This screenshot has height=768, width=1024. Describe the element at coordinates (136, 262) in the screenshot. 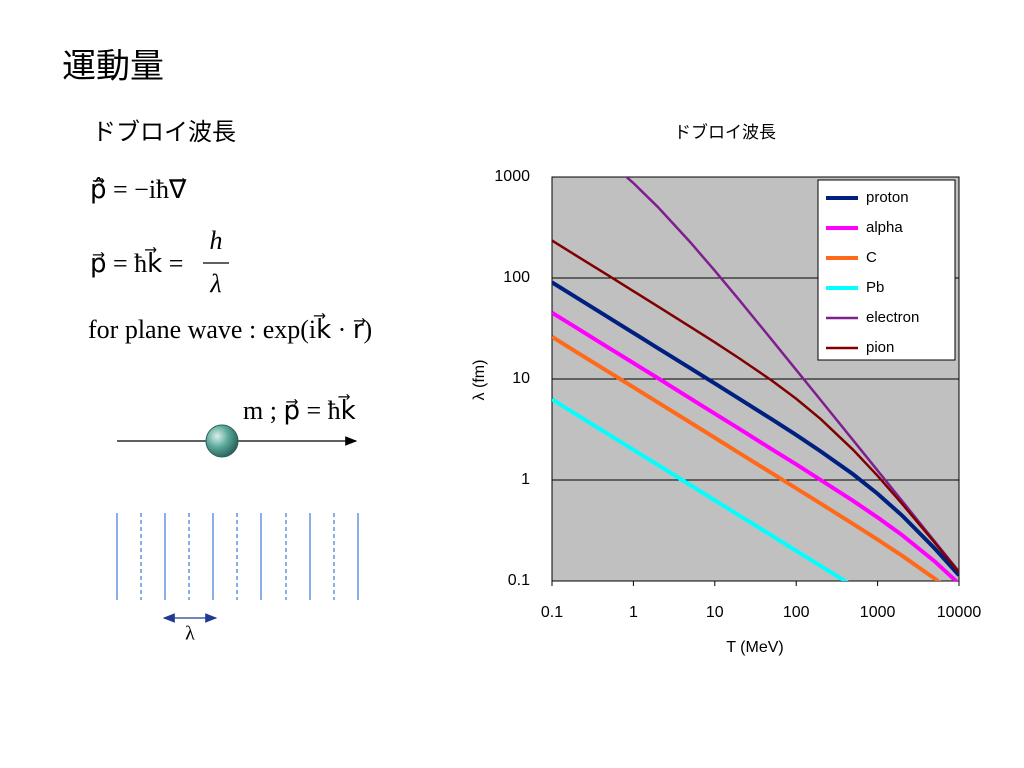

I see `equation: p⃗ = ħk⃗ =` at that location.